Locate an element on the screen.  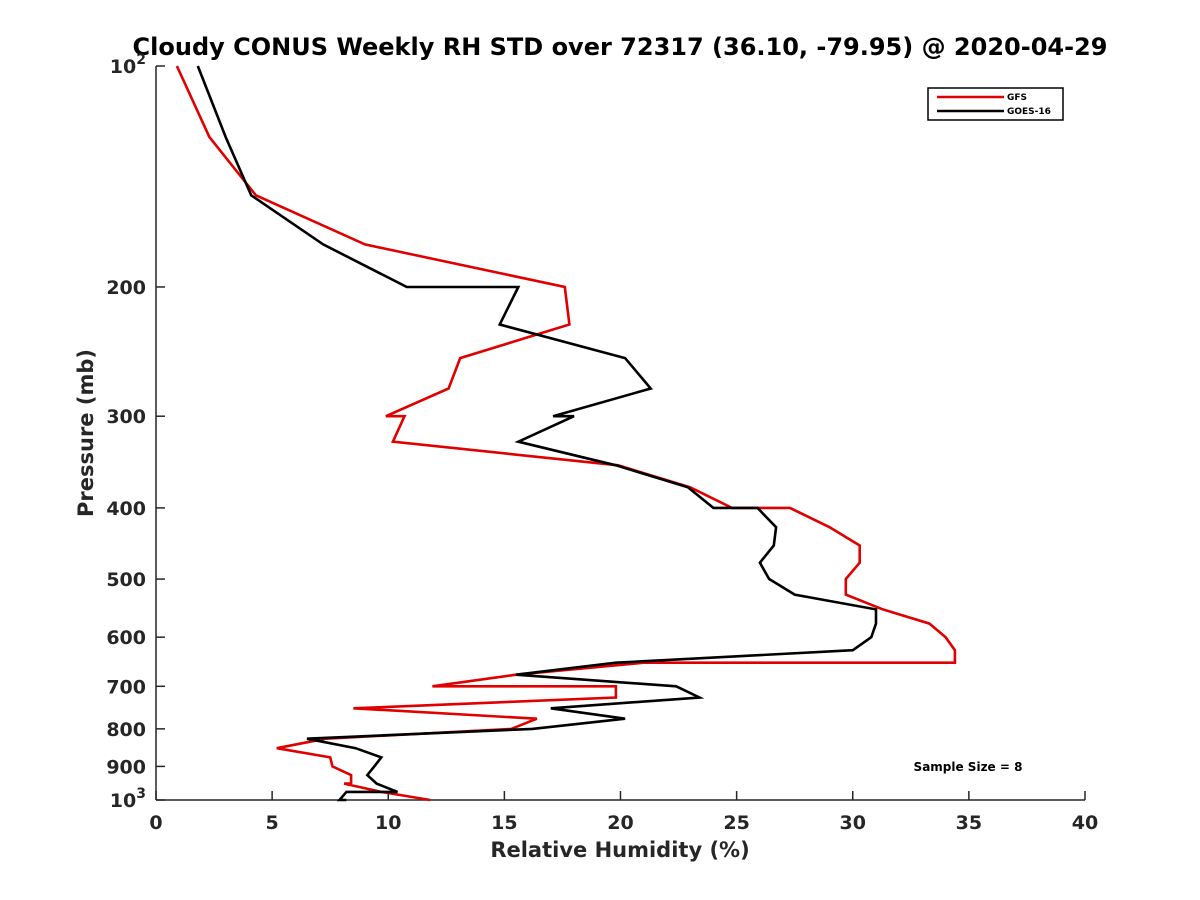
y-tick-label: 900 is located at coordinates (126, 767).